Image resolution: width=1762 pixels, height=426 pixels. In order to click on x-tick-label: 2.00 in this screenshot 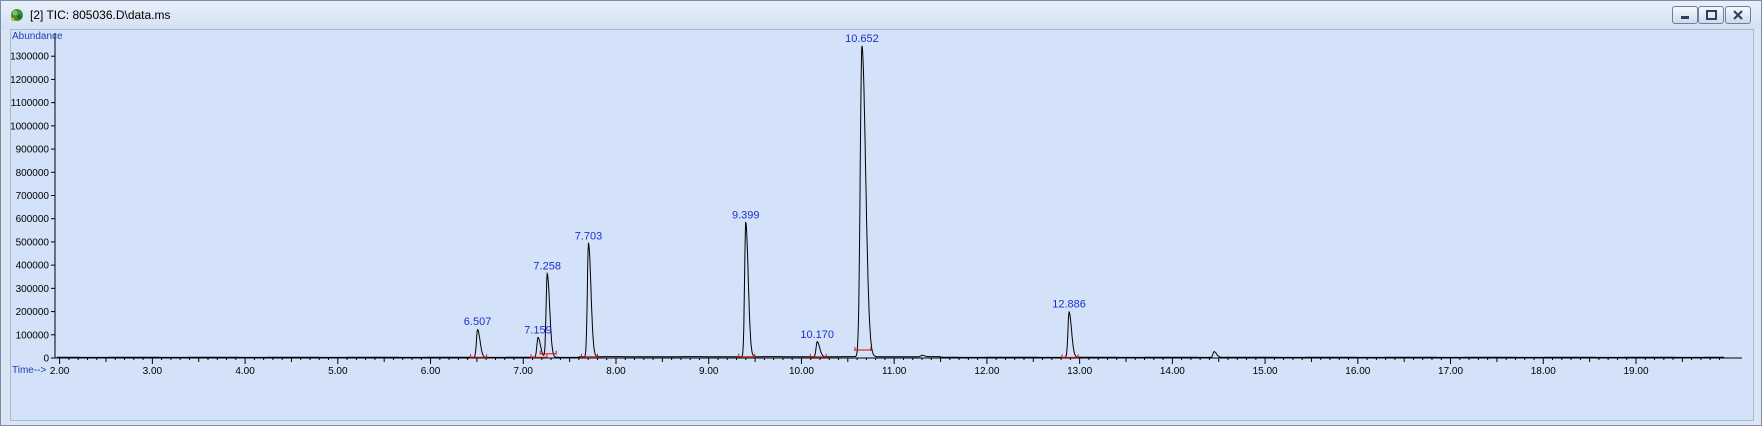, I will do `click(60, 371)`.